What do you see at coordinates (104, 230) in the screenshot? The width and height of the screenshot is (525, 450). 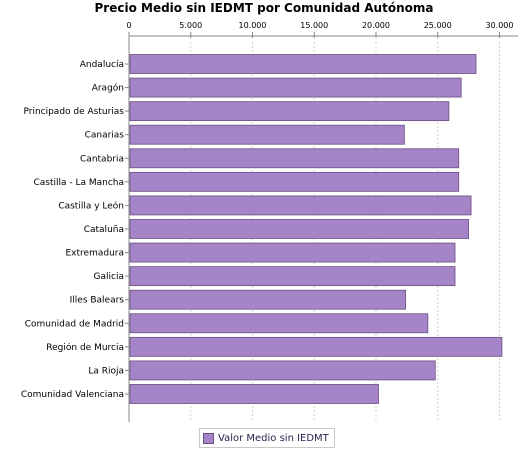 I see `category-label: Cataluña` at bounding box center [104, 230].